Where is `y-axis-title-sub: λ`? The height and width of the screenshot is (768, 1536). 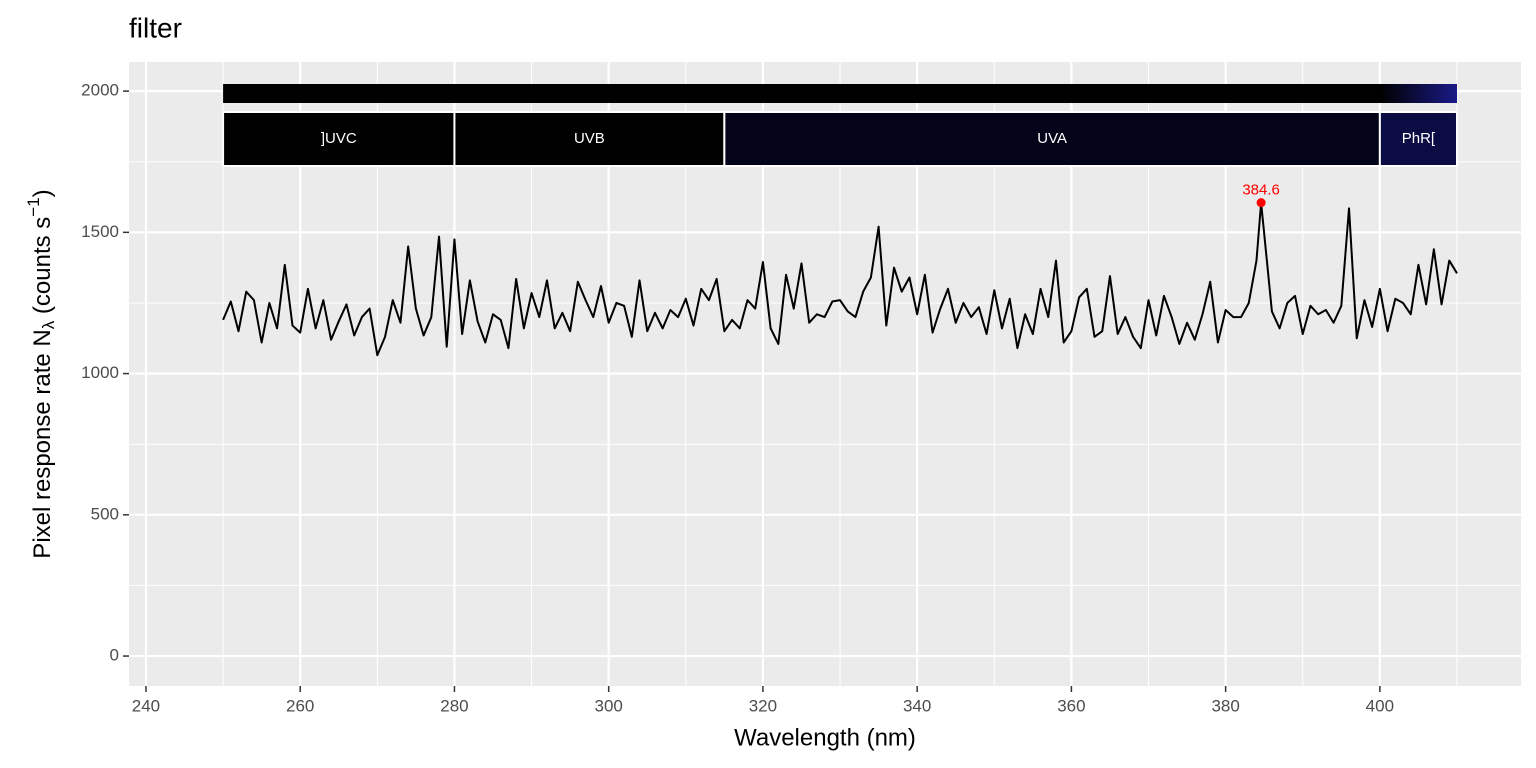
y-axis-title-sub: λ is located at coordinates (48, 324).